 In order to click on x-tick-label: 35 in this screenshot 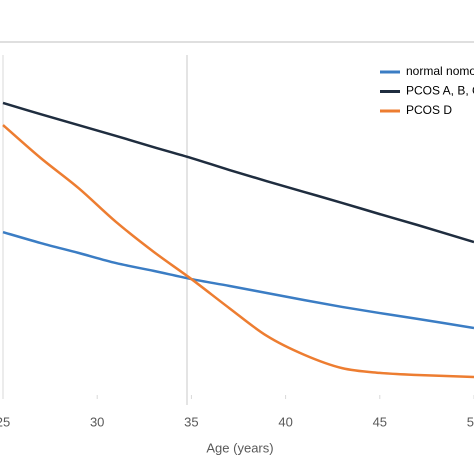, I will do `click(191, 421)`.